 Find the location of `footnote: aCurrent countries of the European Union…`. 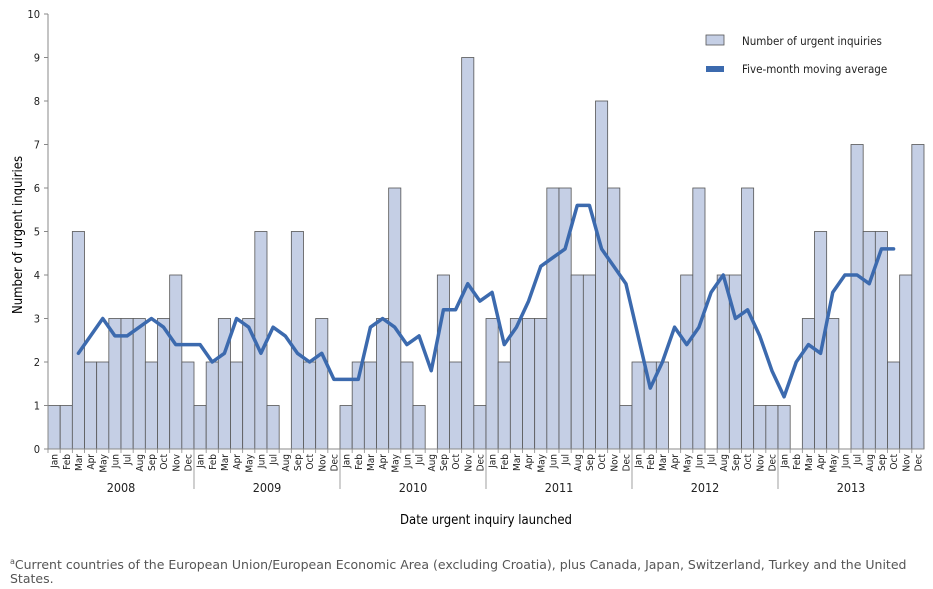

footnote: aCurrent countries of the European Union… is located at coordinates (460, 570).